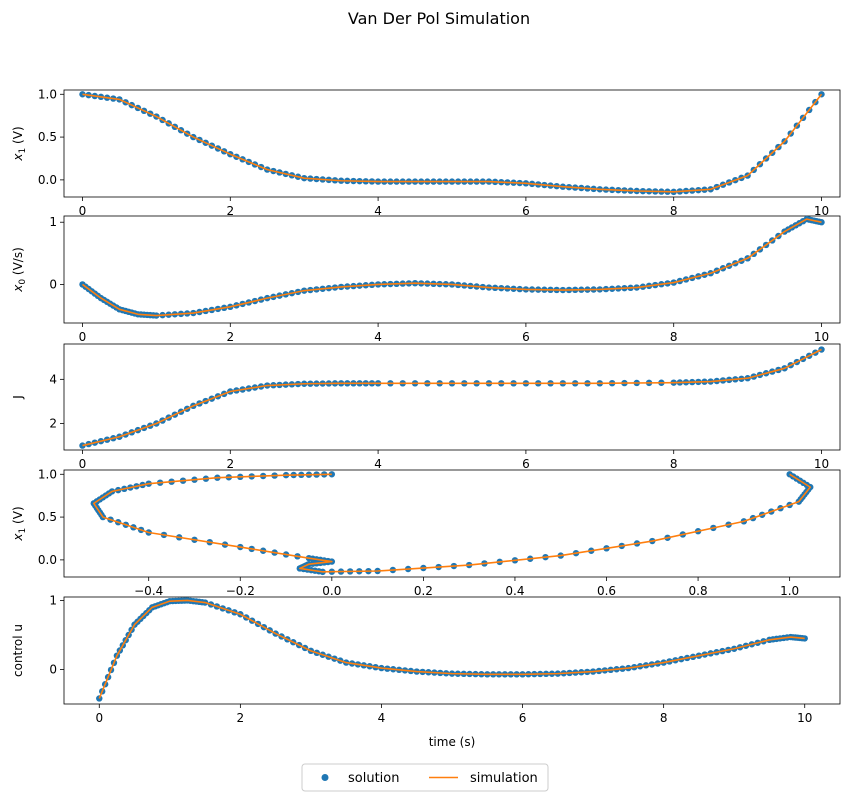 This screenshot has height=797, width=849. Describe the element at coordinates (53, 424) in the screenshot. I see `y-tick-label: 2` at that location.